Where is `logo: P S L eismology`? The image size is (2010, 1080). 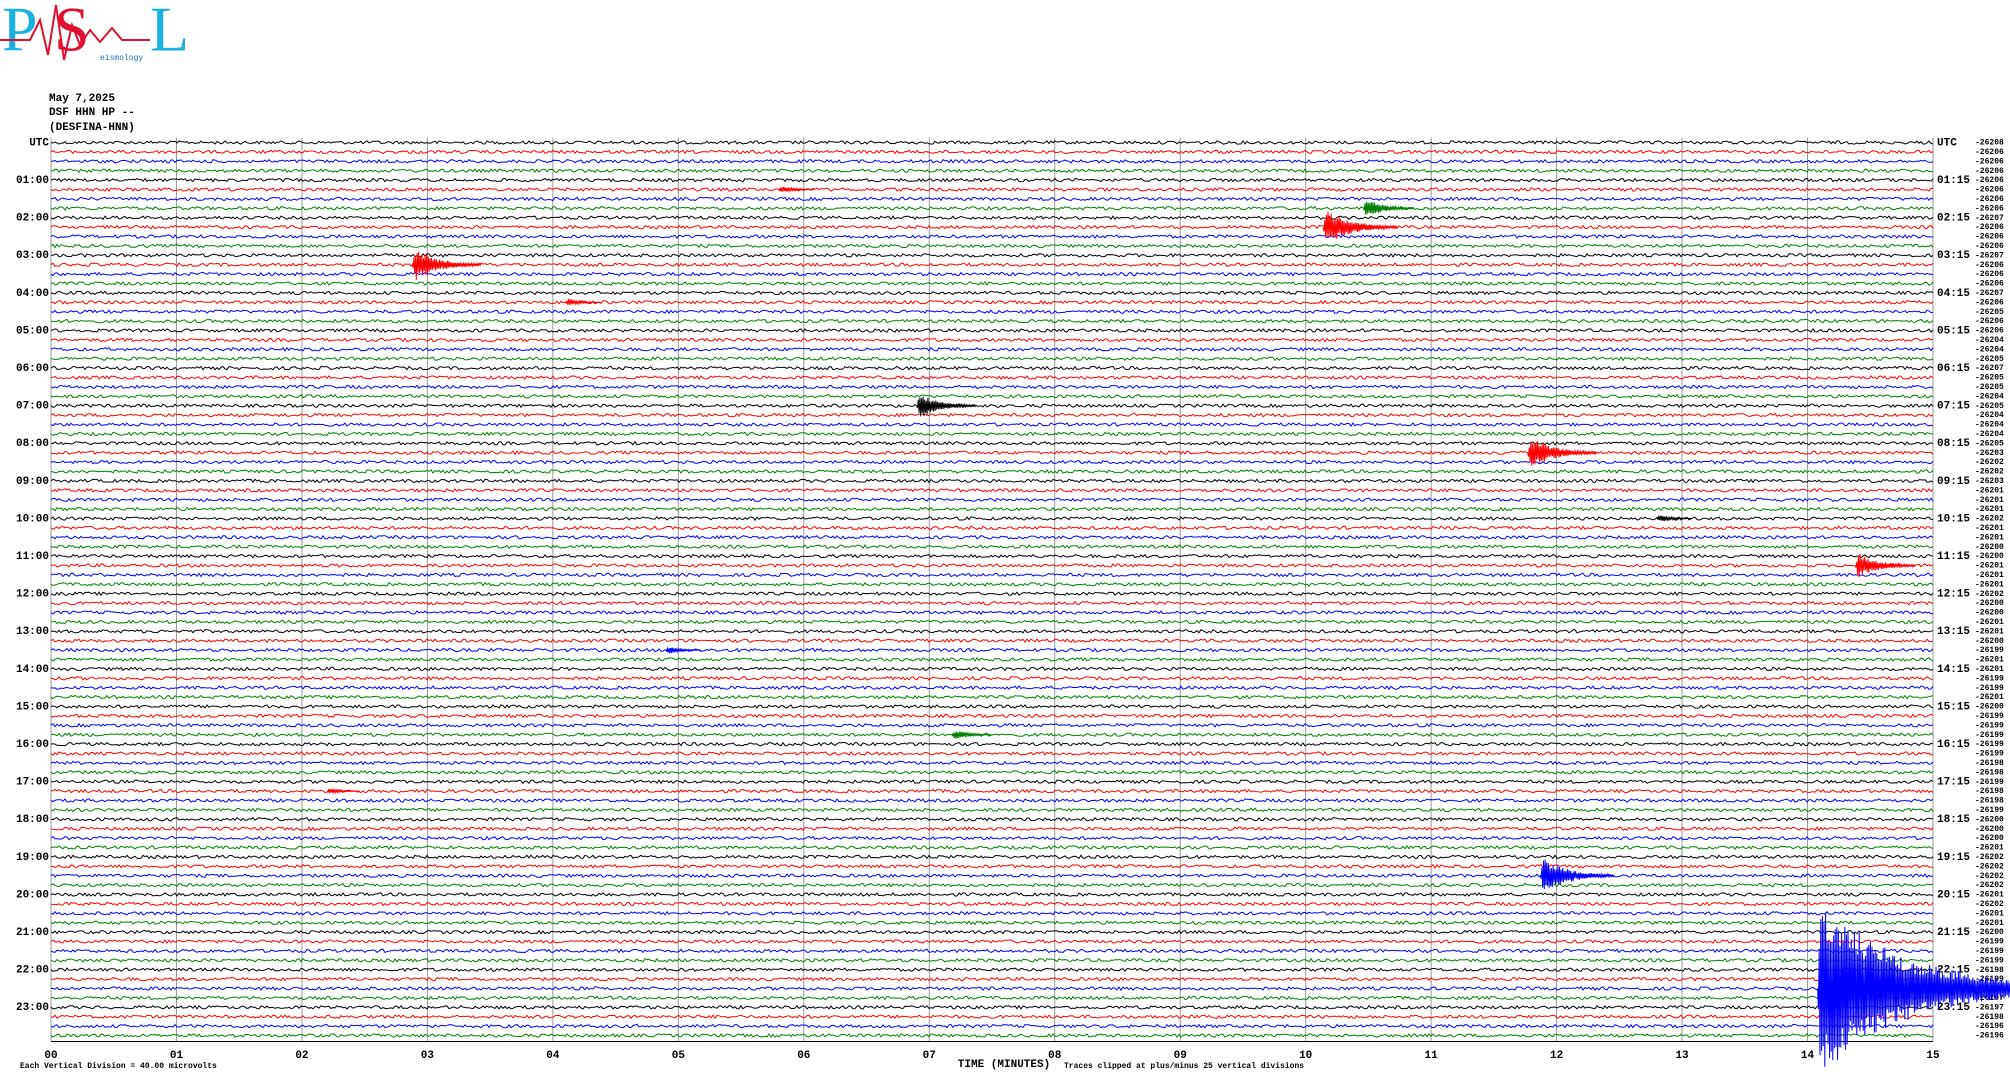 logo: P S L eismology is located at coordinates (94, 32).